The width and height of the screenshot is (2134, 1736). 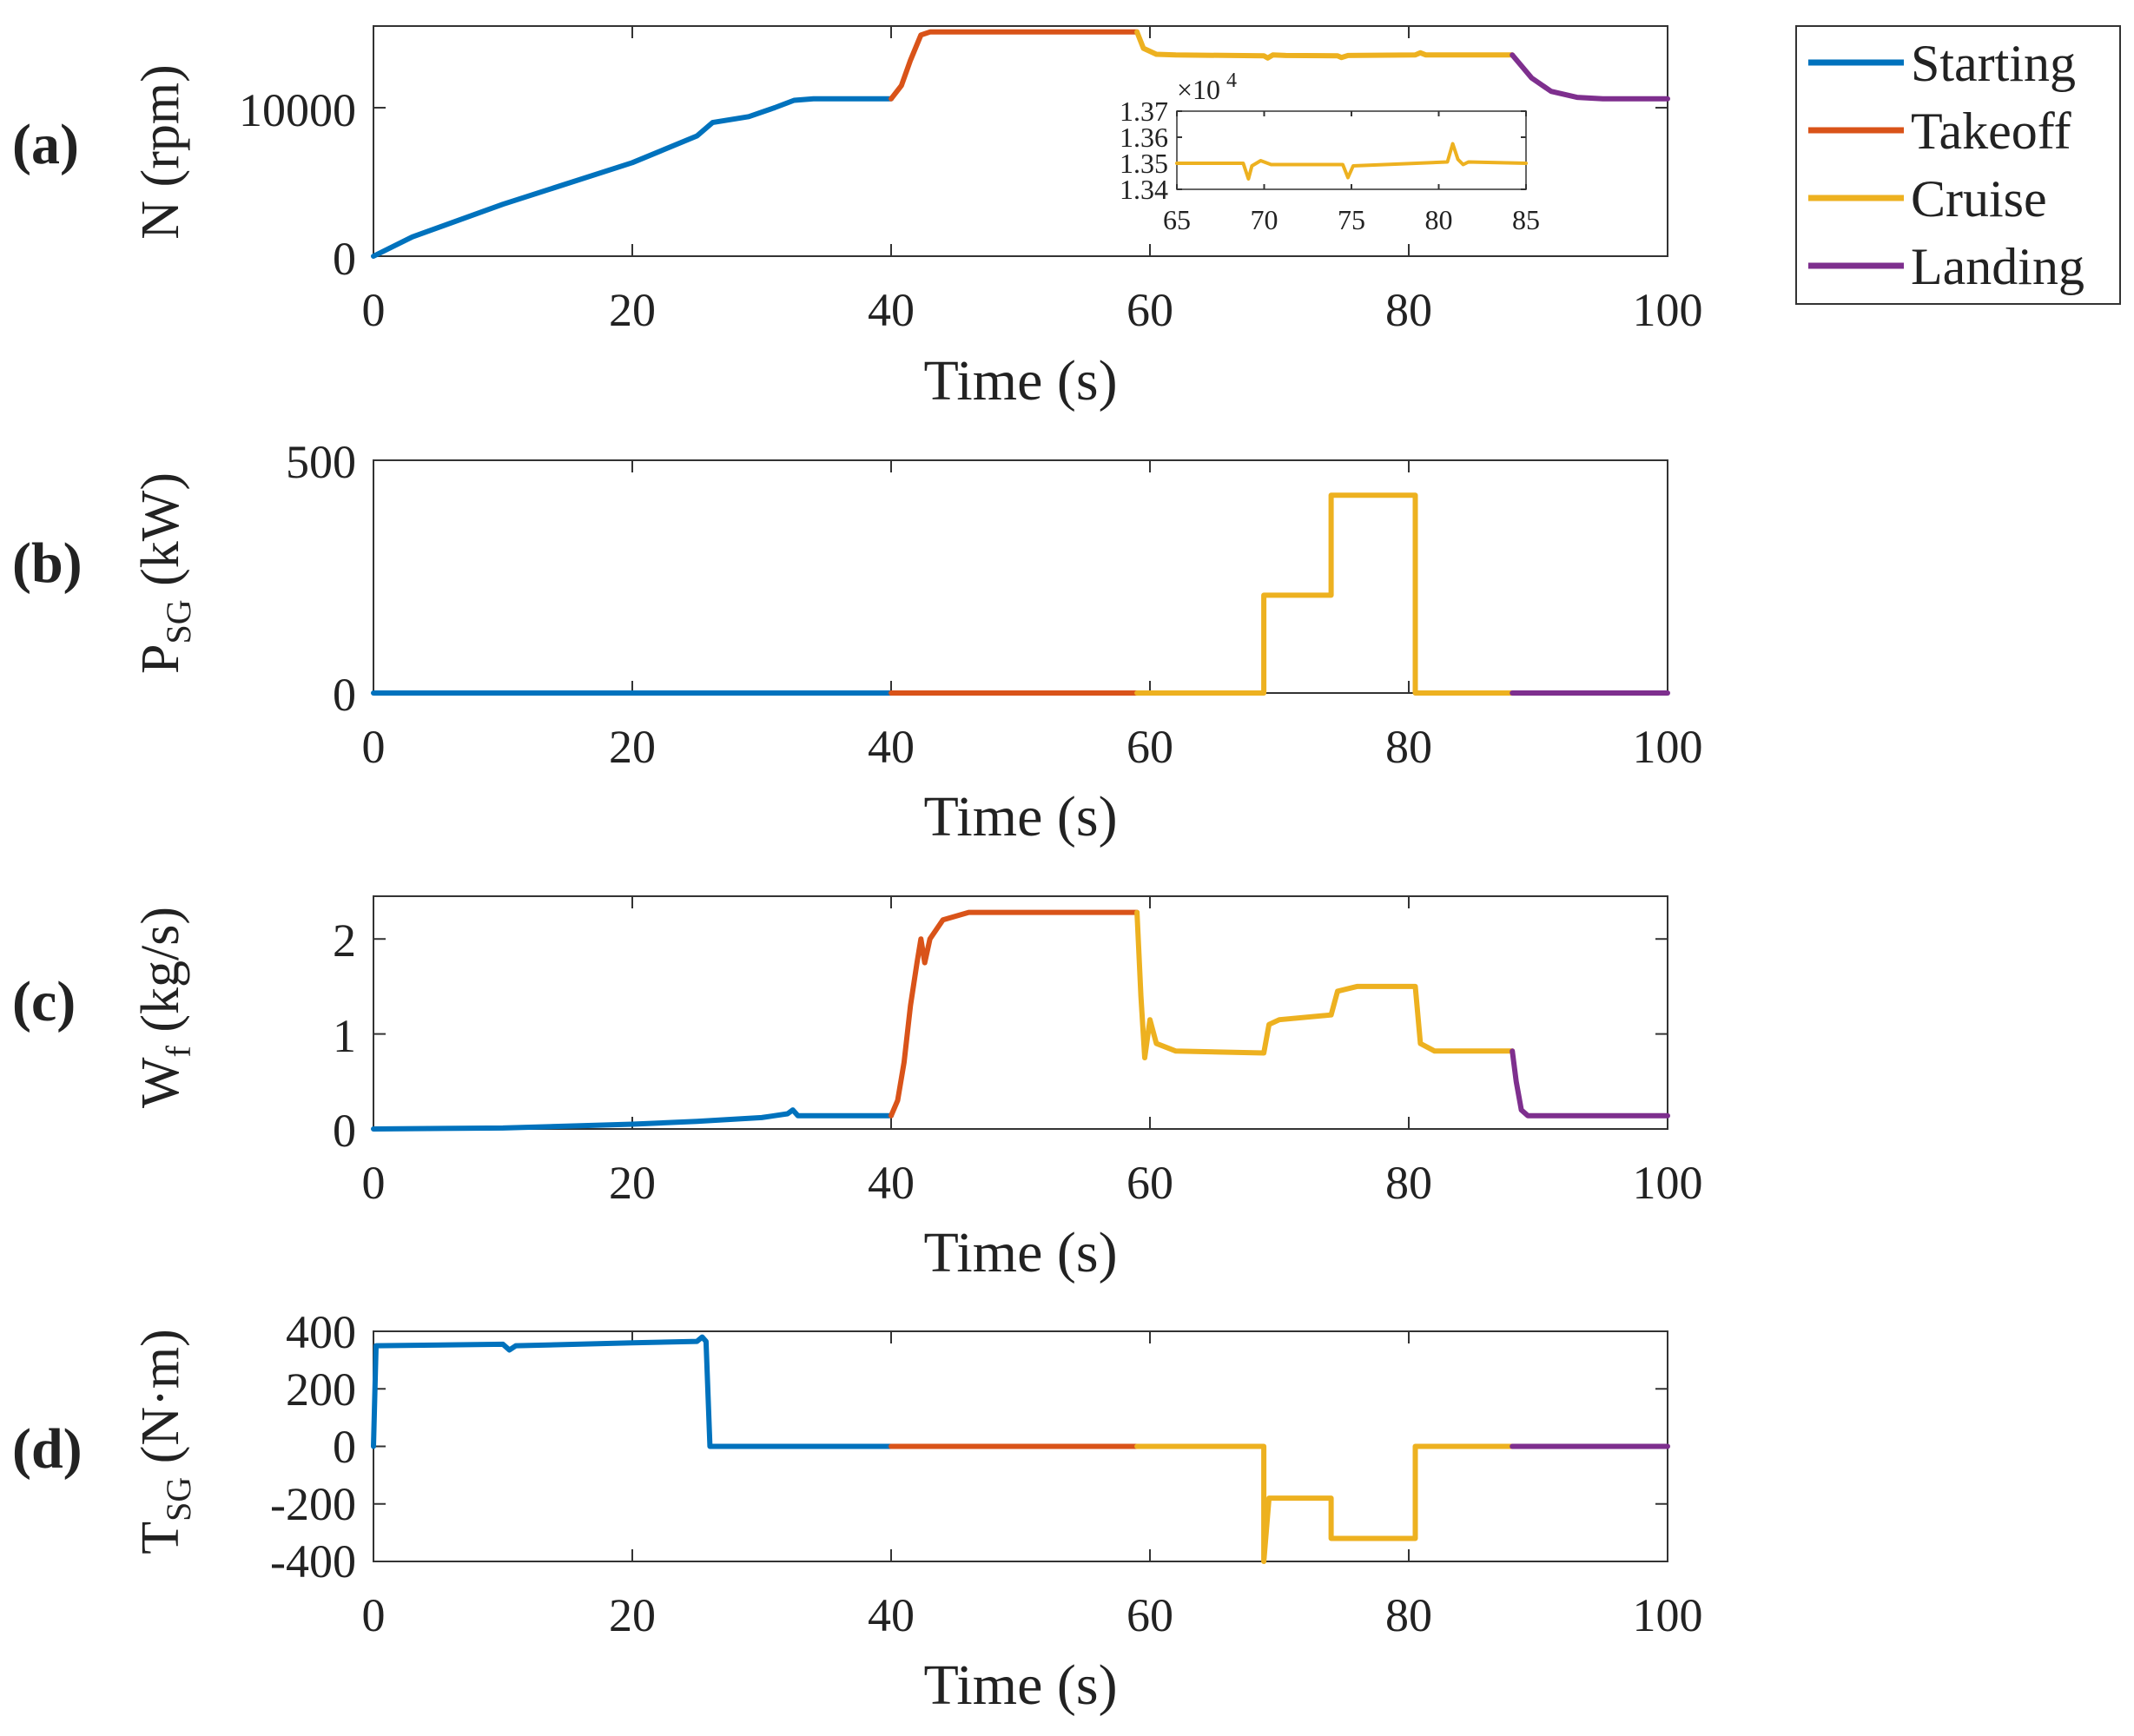 What do you see at coordinates (1144, 111) in the screenshot?
I see `inset-ytick-label: 1.37` at bounding box center [1144, 111].